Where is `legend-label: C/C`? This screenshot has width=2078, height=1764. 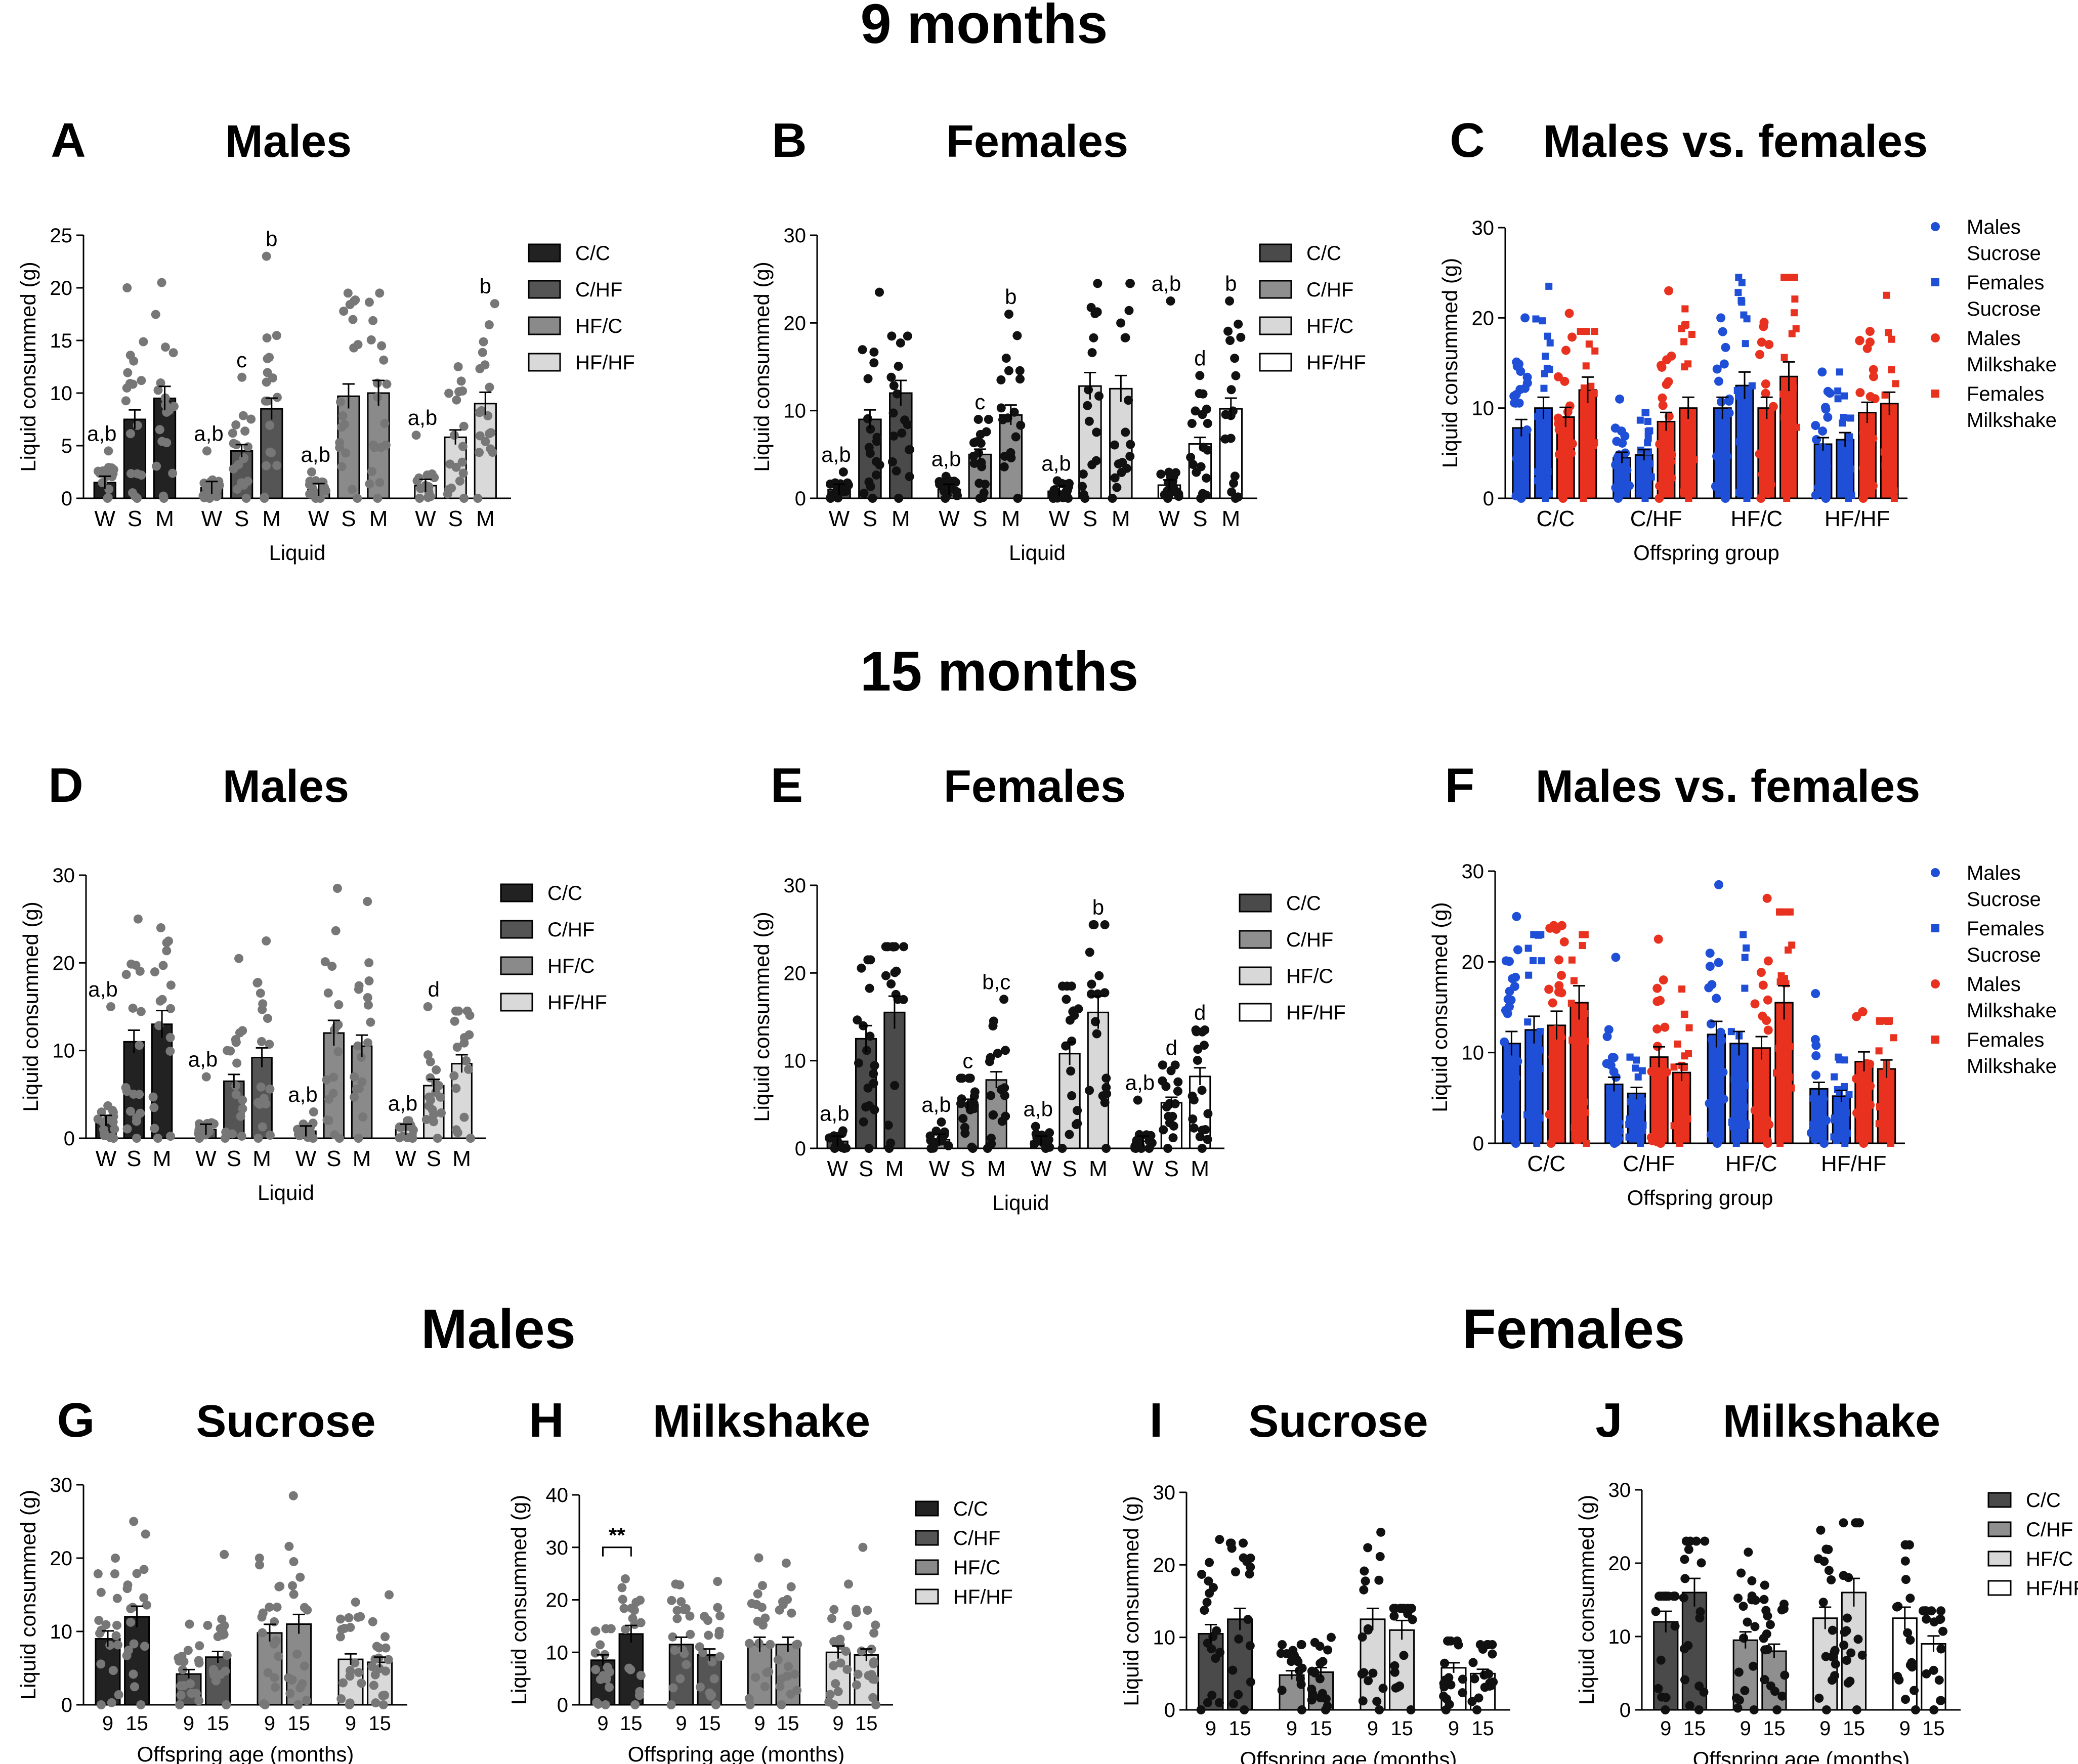 legend-label: C/C is located at coordinates (2043, 1500).